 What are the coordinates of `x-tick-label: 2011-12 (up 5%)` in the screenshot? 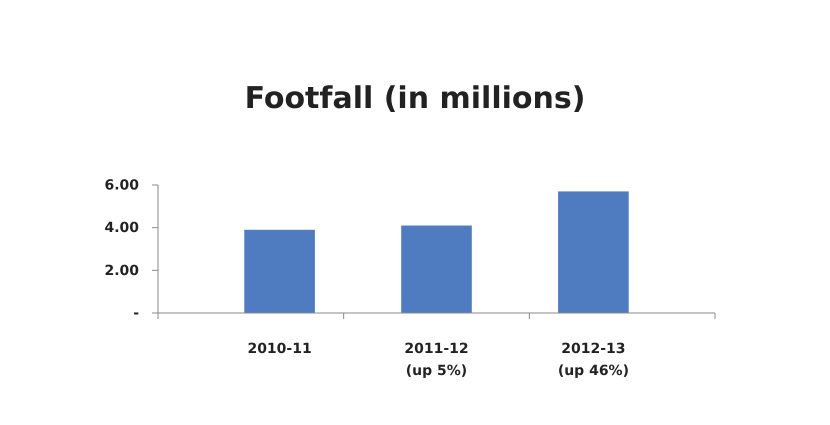 It's located at (436, 360).